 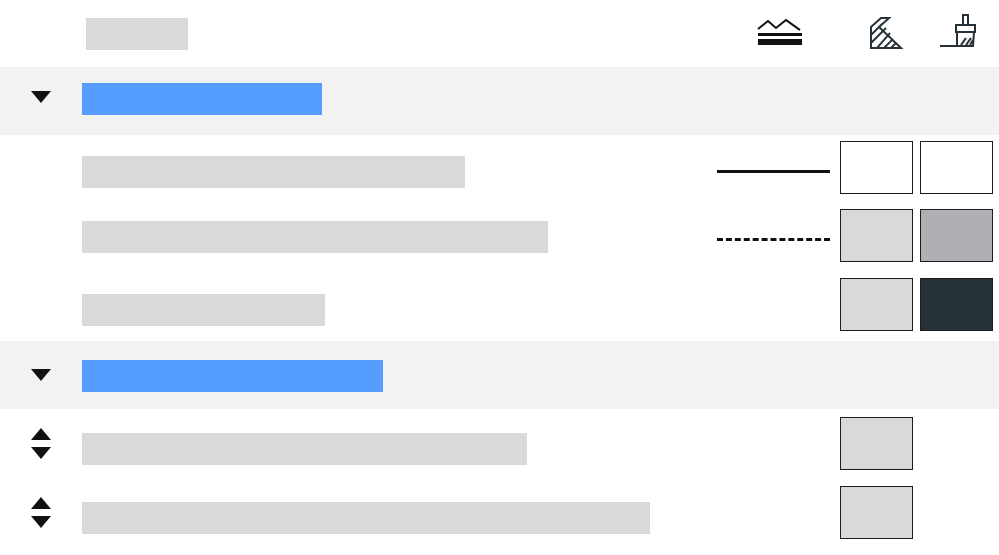 What do you see at coordinates (959, 32) in the screenshot?
I see `paint-brush-icon` at bounding box center [959, 32].